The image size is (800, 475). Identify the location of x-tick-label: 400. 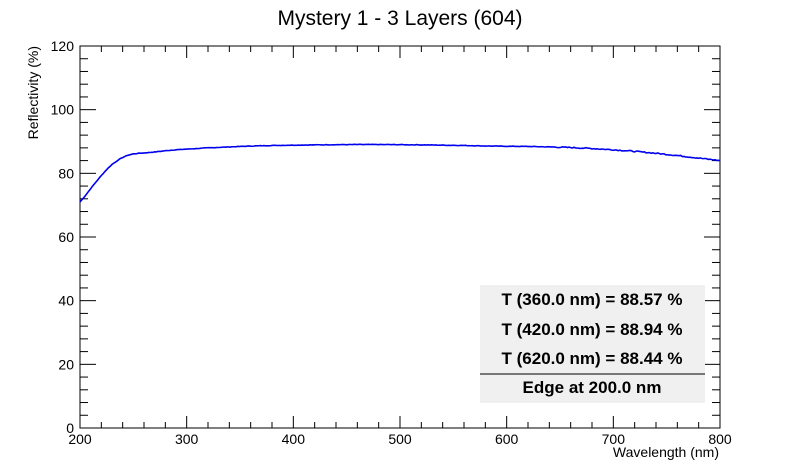
(294, 439).